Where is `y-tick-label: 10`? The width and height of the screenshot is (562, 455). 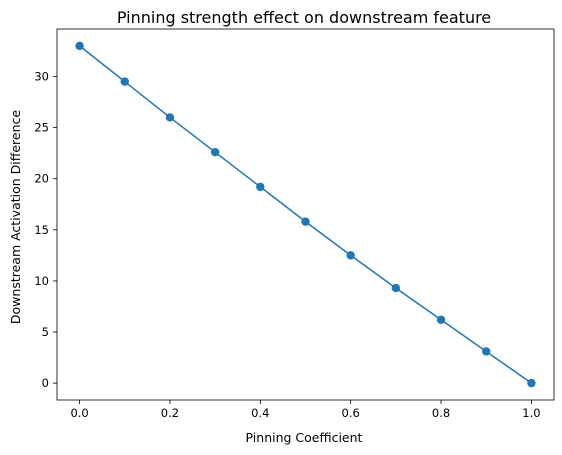
y-tick-label: 10 is located at coordinates (41, 281).